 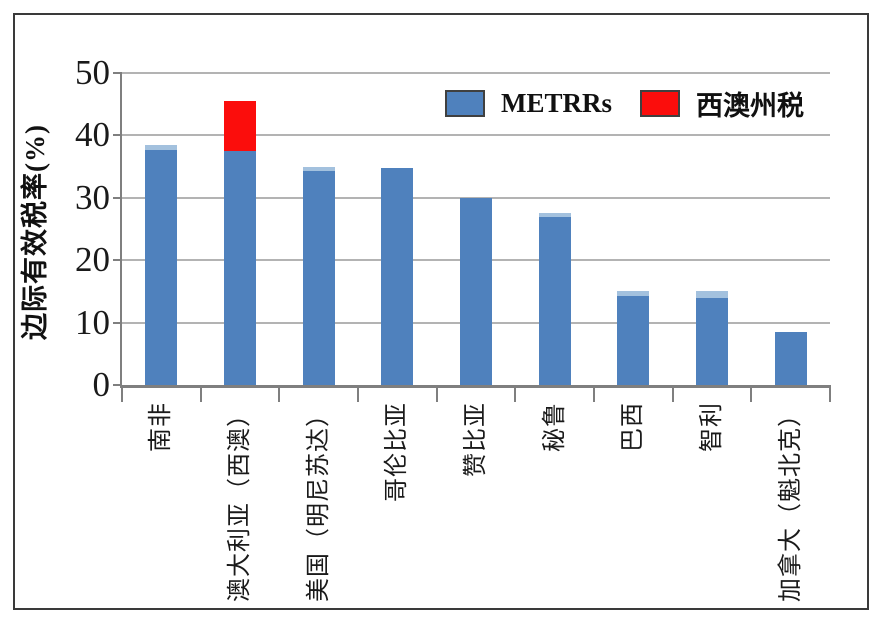 I want to click on x-tick-label-text: 南非, so click(x=161, y=427).